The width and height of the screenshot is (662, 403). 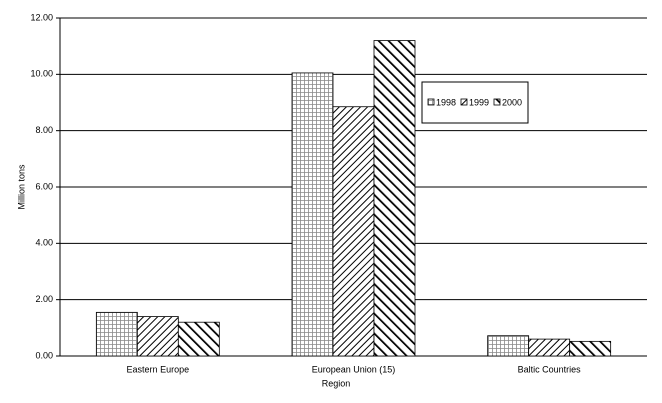 I want to click on legend-label: 1999, so click(x=479, y=102).